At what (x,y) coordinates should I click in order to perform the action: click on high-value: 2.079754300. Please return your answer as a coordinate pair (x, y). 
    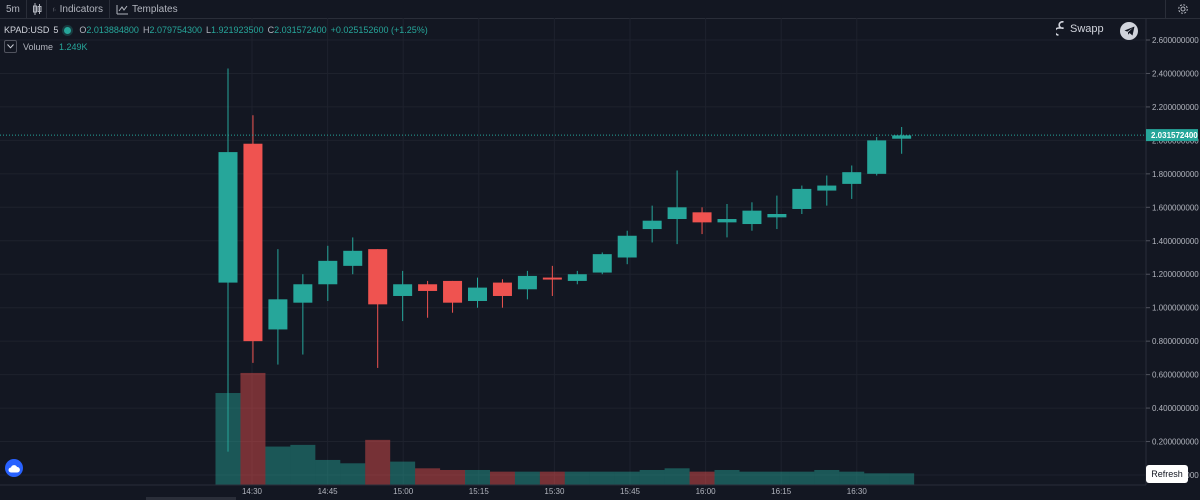
    Looking at the image, I should click on (175, 30).